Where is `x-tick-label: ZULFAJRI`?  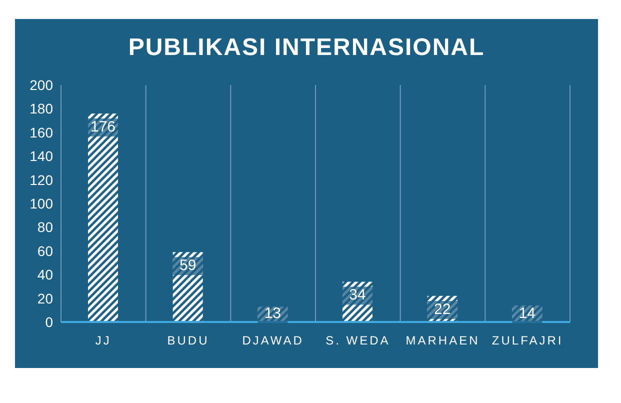 x-tick-label: ZULFAJRI is located at coordinates (528, 341).